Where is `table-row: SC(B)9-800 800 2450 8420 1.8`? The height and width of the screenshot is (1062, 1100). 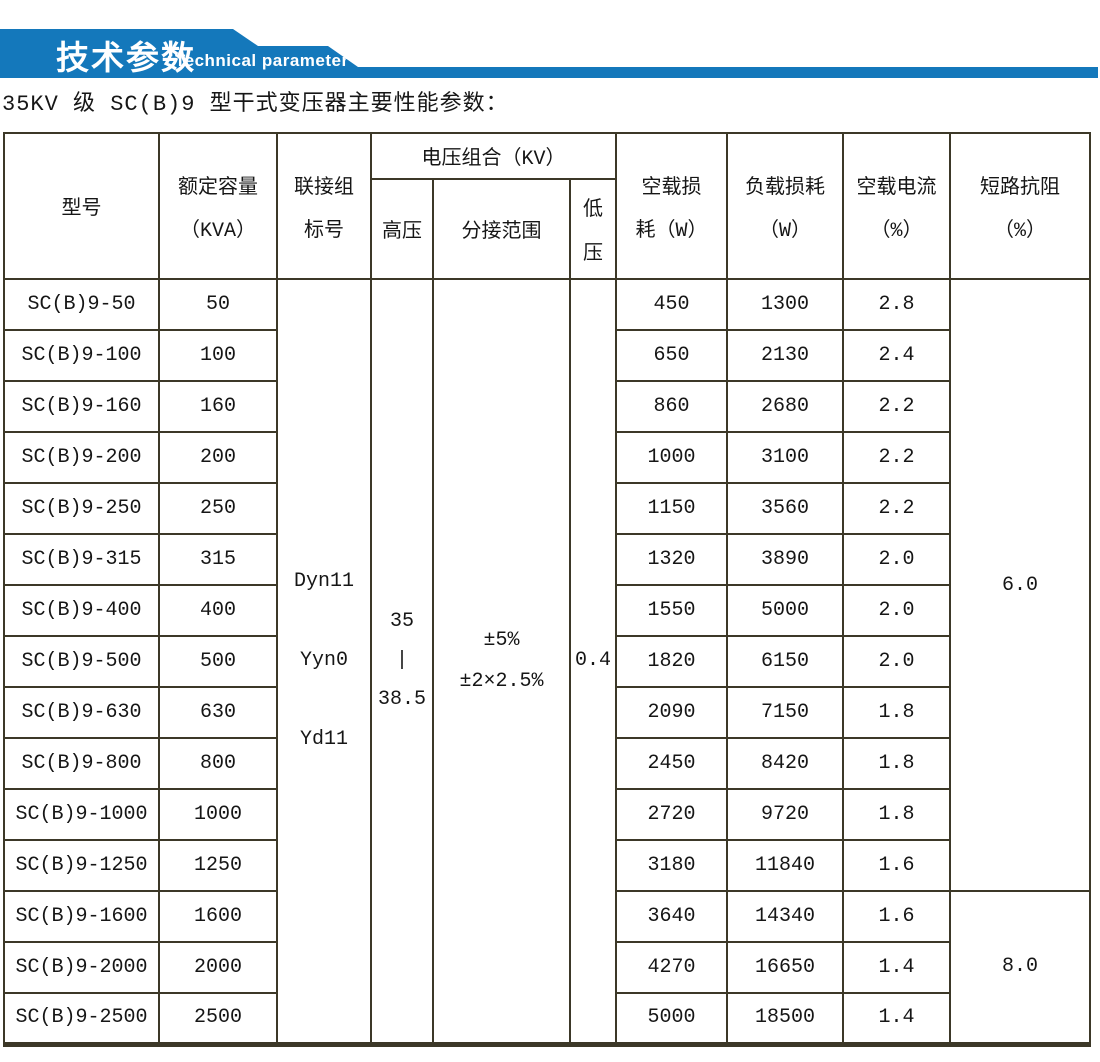
table-row: SC(B)9-800 800 2450 8420 1.8 is located at coordinates (546, 763).